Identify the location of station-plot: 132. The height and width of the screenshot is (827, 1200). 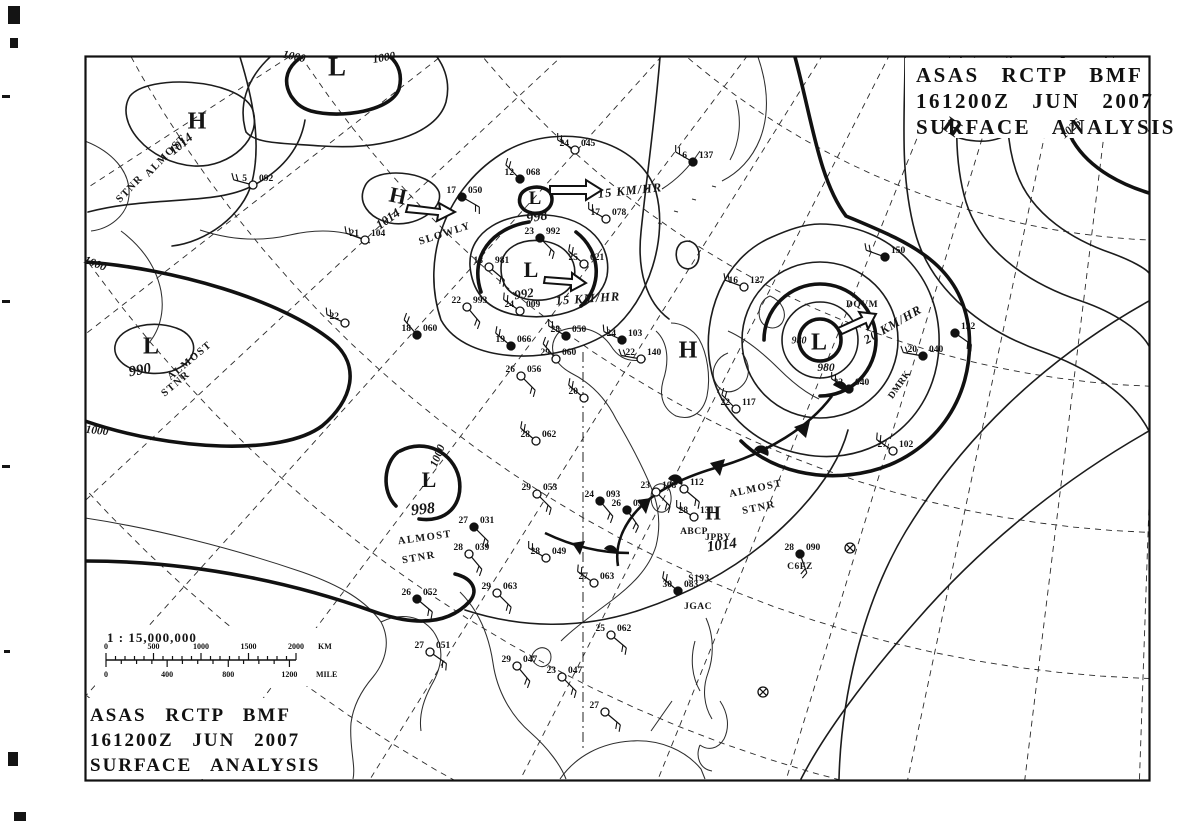
(963, 337).